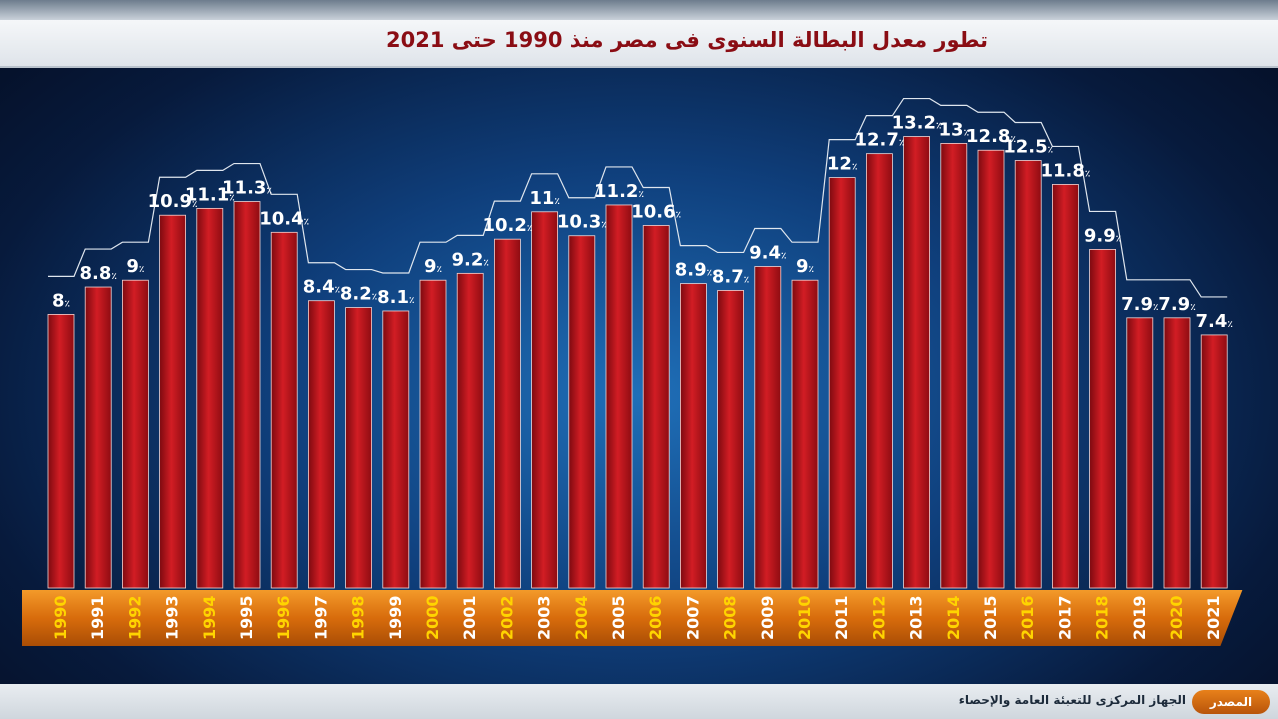 The image size is (1278, 719). Describe the element at coordinates (656, 211) in the screenshot. I see `value-label-2006: 10.6٪` at that location.